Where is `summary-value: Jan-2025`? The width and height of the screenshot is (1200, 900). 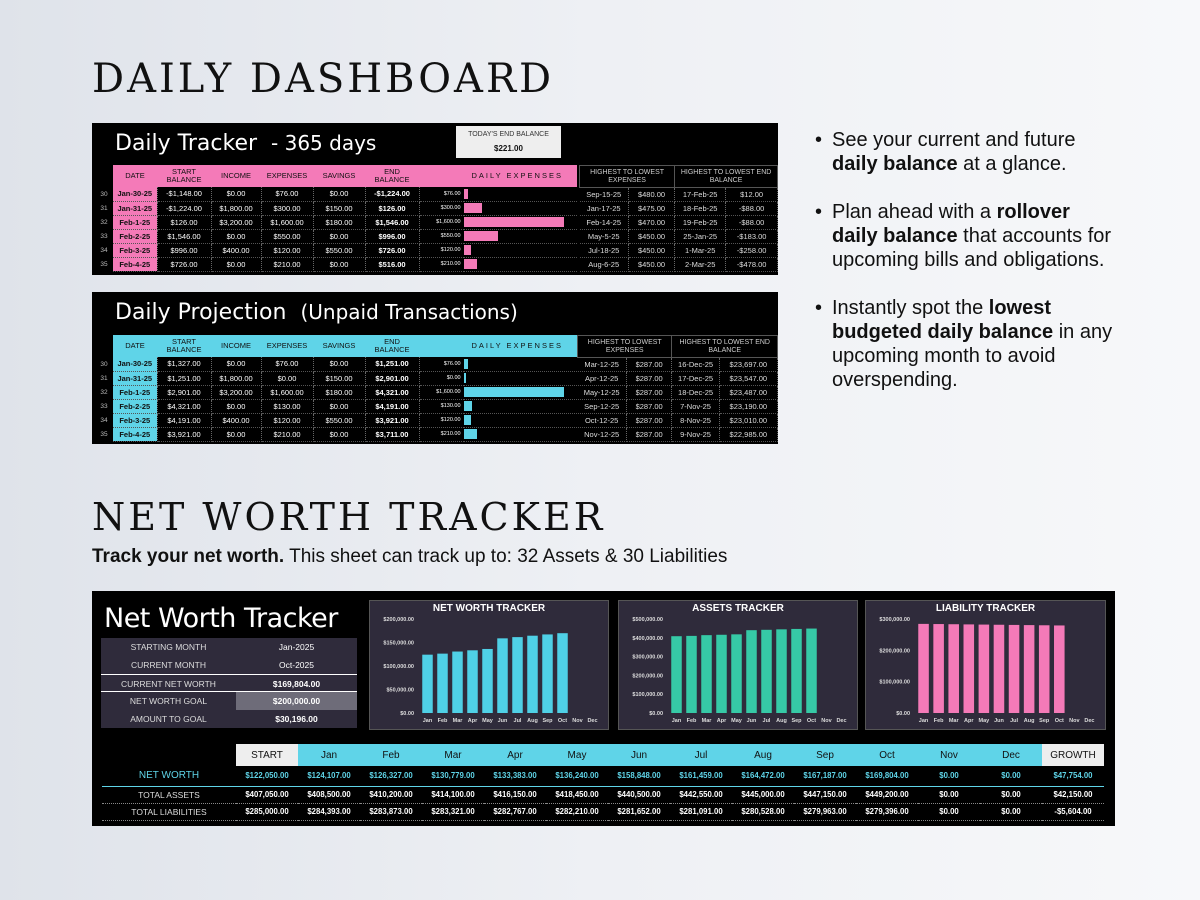
summary-value: Jan-2025 is located at coordinates (296, 647).